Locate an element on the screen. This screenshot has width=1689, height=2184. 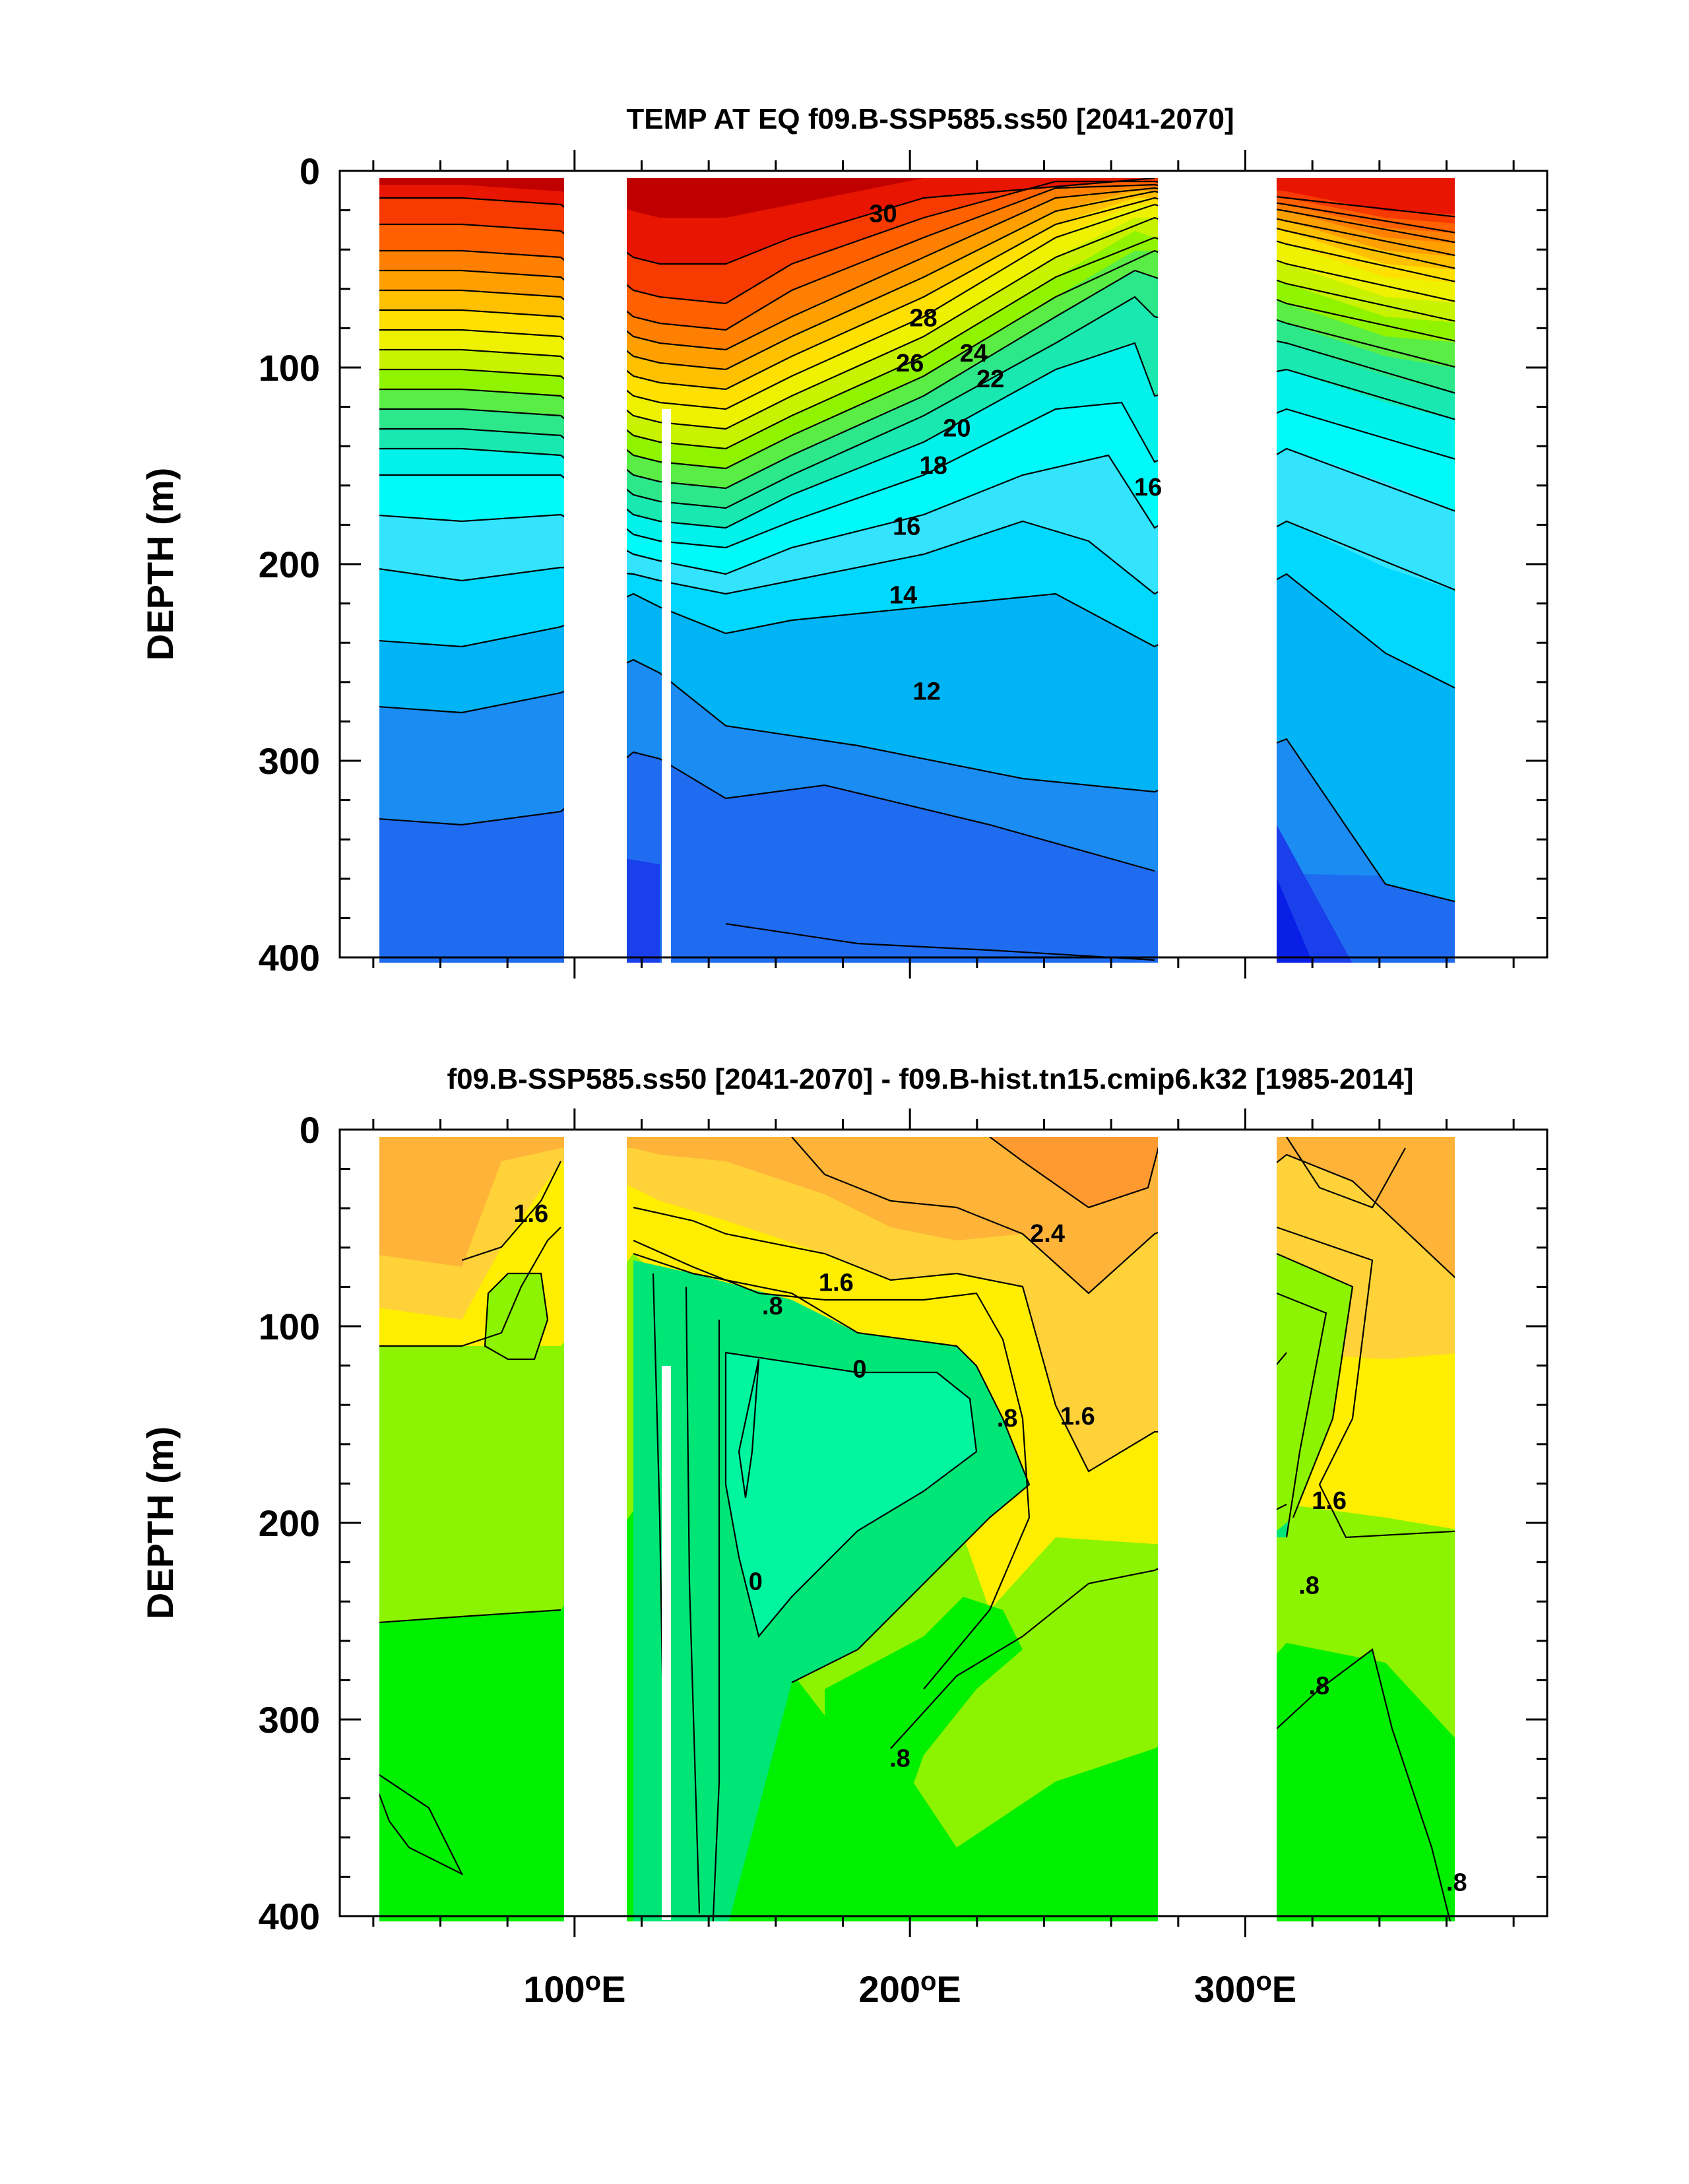
band-coldest-east is located at coordinates (1295, 920).